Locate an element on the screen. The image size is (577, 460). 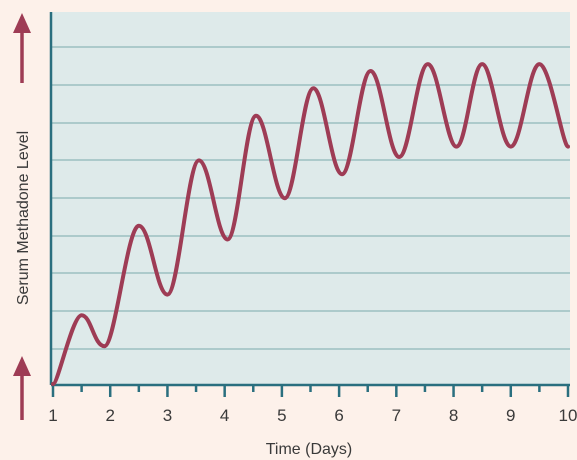
y-arrow-up-bottom-icon is located at coordinates (22, 388).